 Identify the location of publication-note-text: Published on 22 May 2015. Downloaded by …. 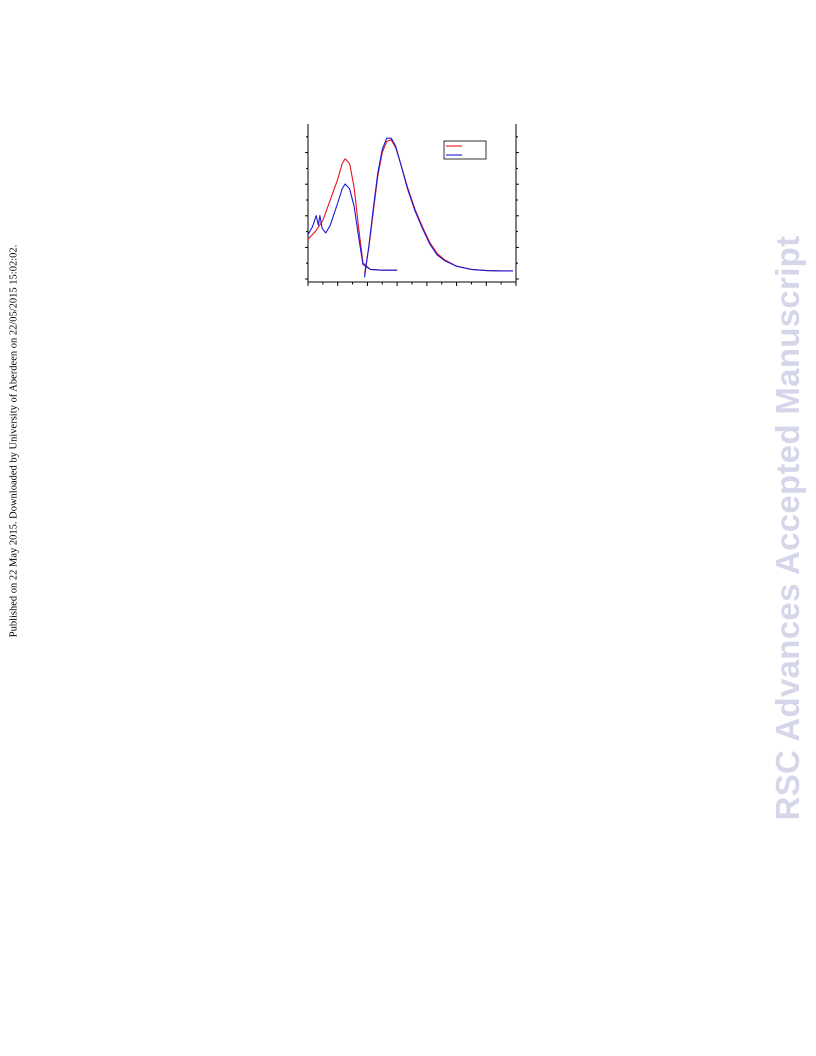
(14, 441).